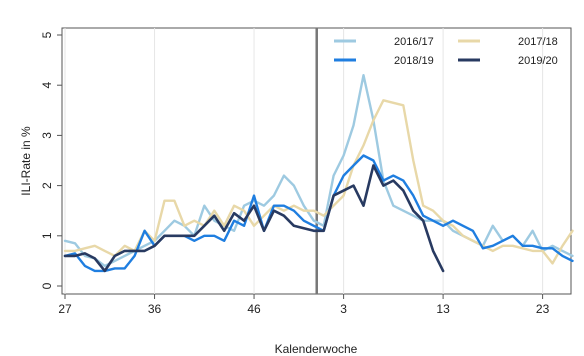  I want to click on legend-label: 2018/19, so click(414, 61).